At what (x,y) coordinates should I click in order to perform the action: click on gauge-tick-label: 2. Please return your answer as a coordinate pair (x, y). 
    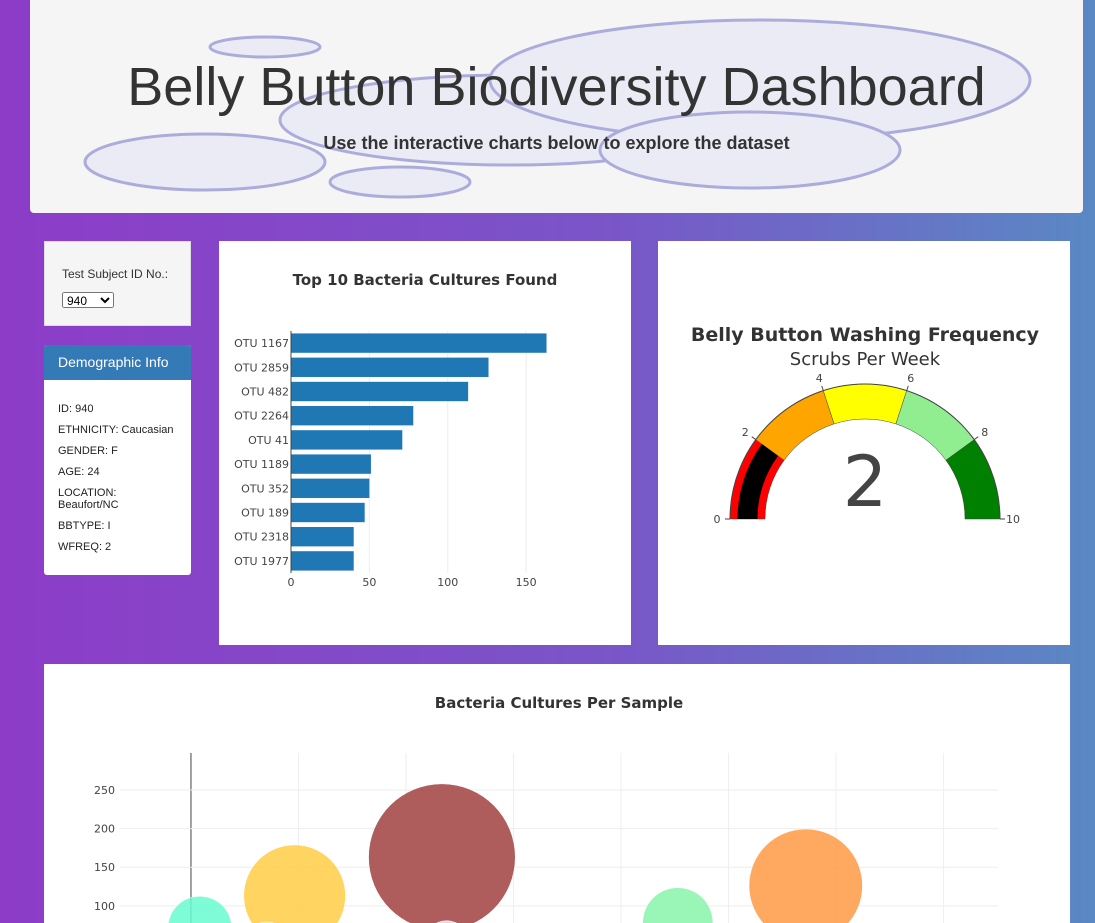
    Looking at the image, I should click on (745, 432).